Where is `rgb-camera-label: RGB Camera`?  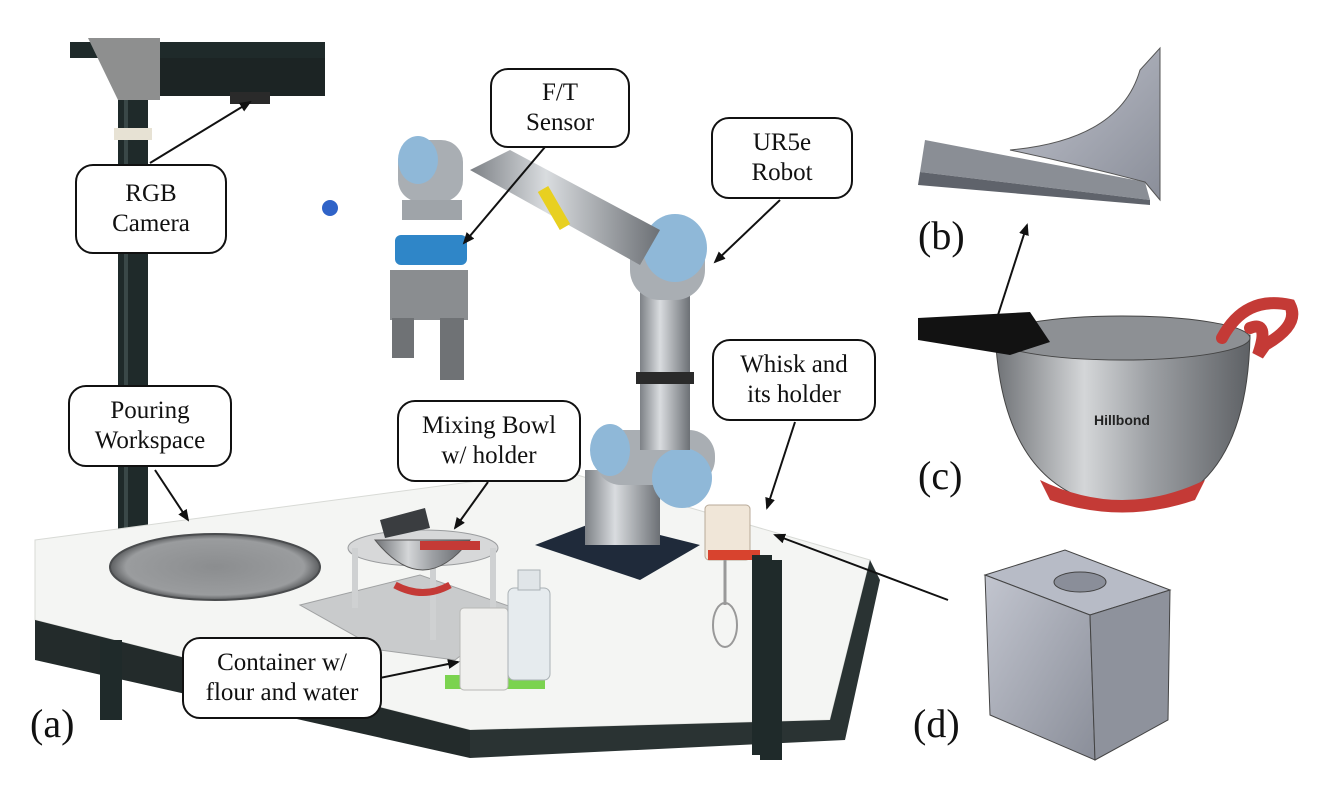
rgb-camera-label: RGB Camera is located at coordinates (151, 208).